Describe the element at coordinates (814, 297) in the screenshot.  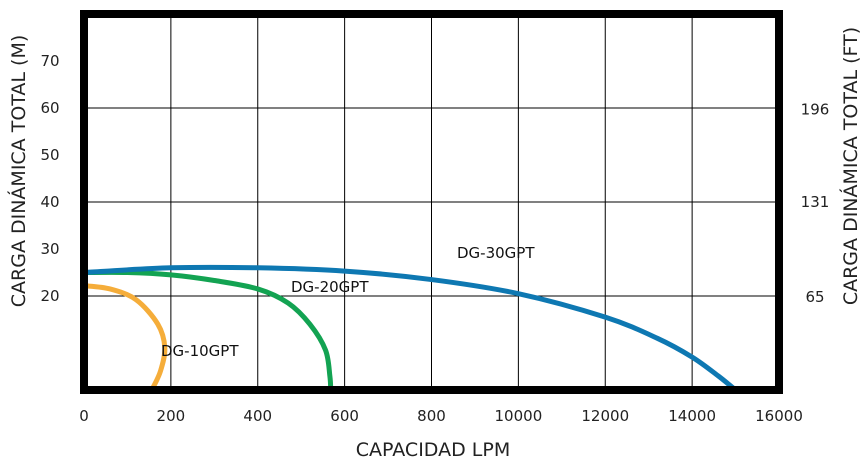
I see `y-right-tick-label: 65` at that location.